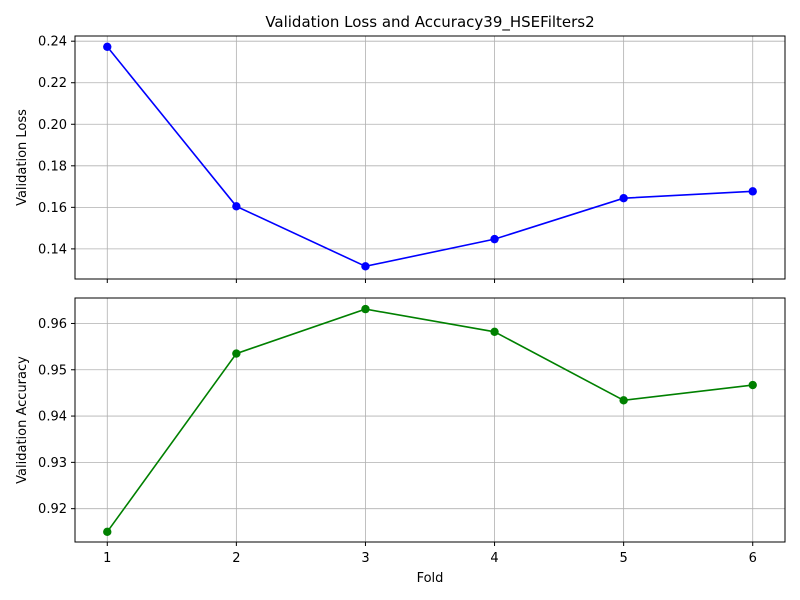 This screenshot has height=600, width=800. What do you see at coordinates (236, 558) in the screenshot?
I see `x-tick-label: 2` at bounding box center [236, 558].